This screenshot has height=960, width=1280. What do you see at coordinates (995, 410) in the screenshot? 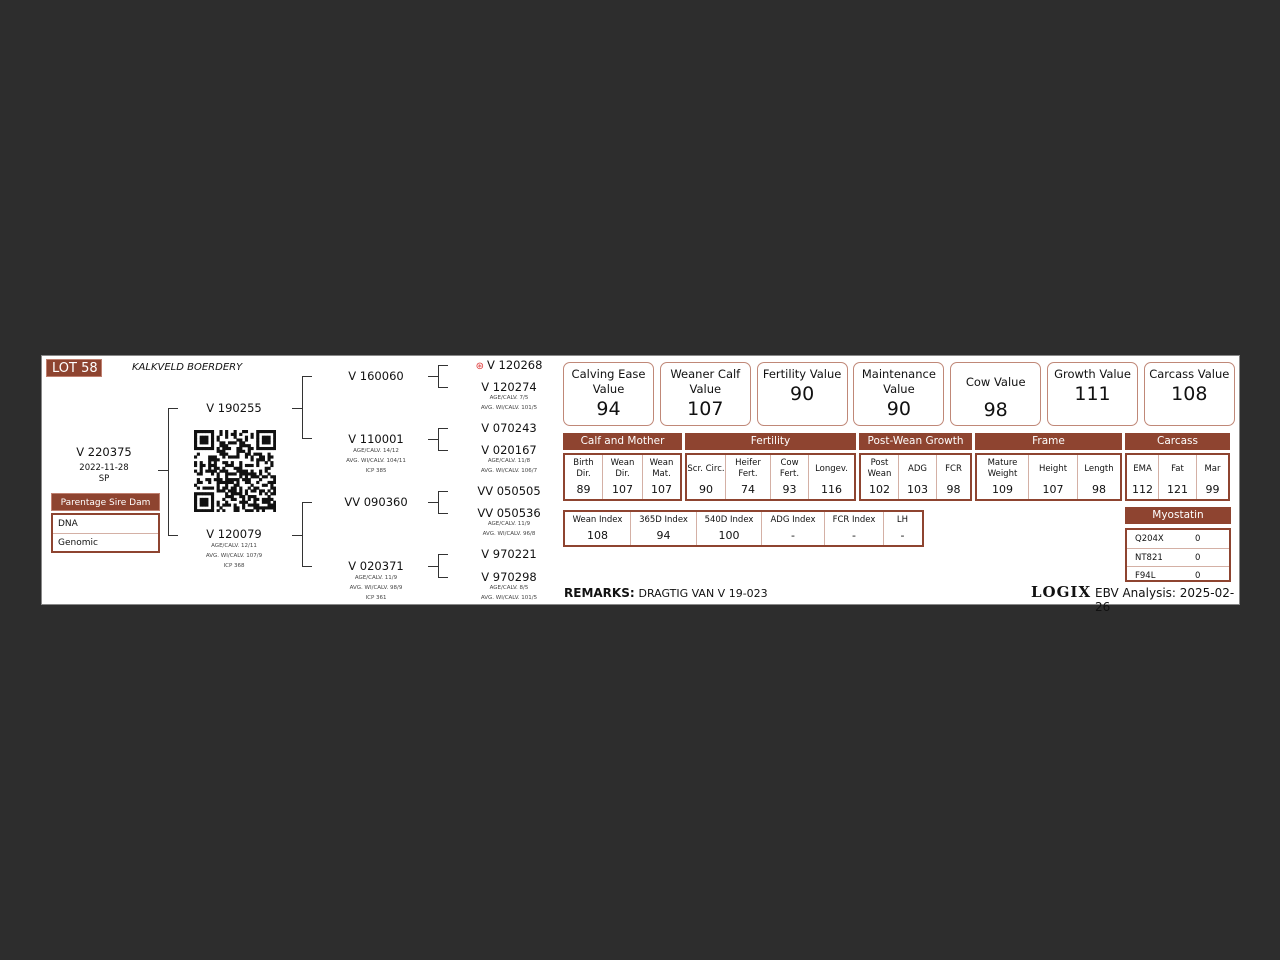
I see `value-number: 98` at bounding box center [995, 410].